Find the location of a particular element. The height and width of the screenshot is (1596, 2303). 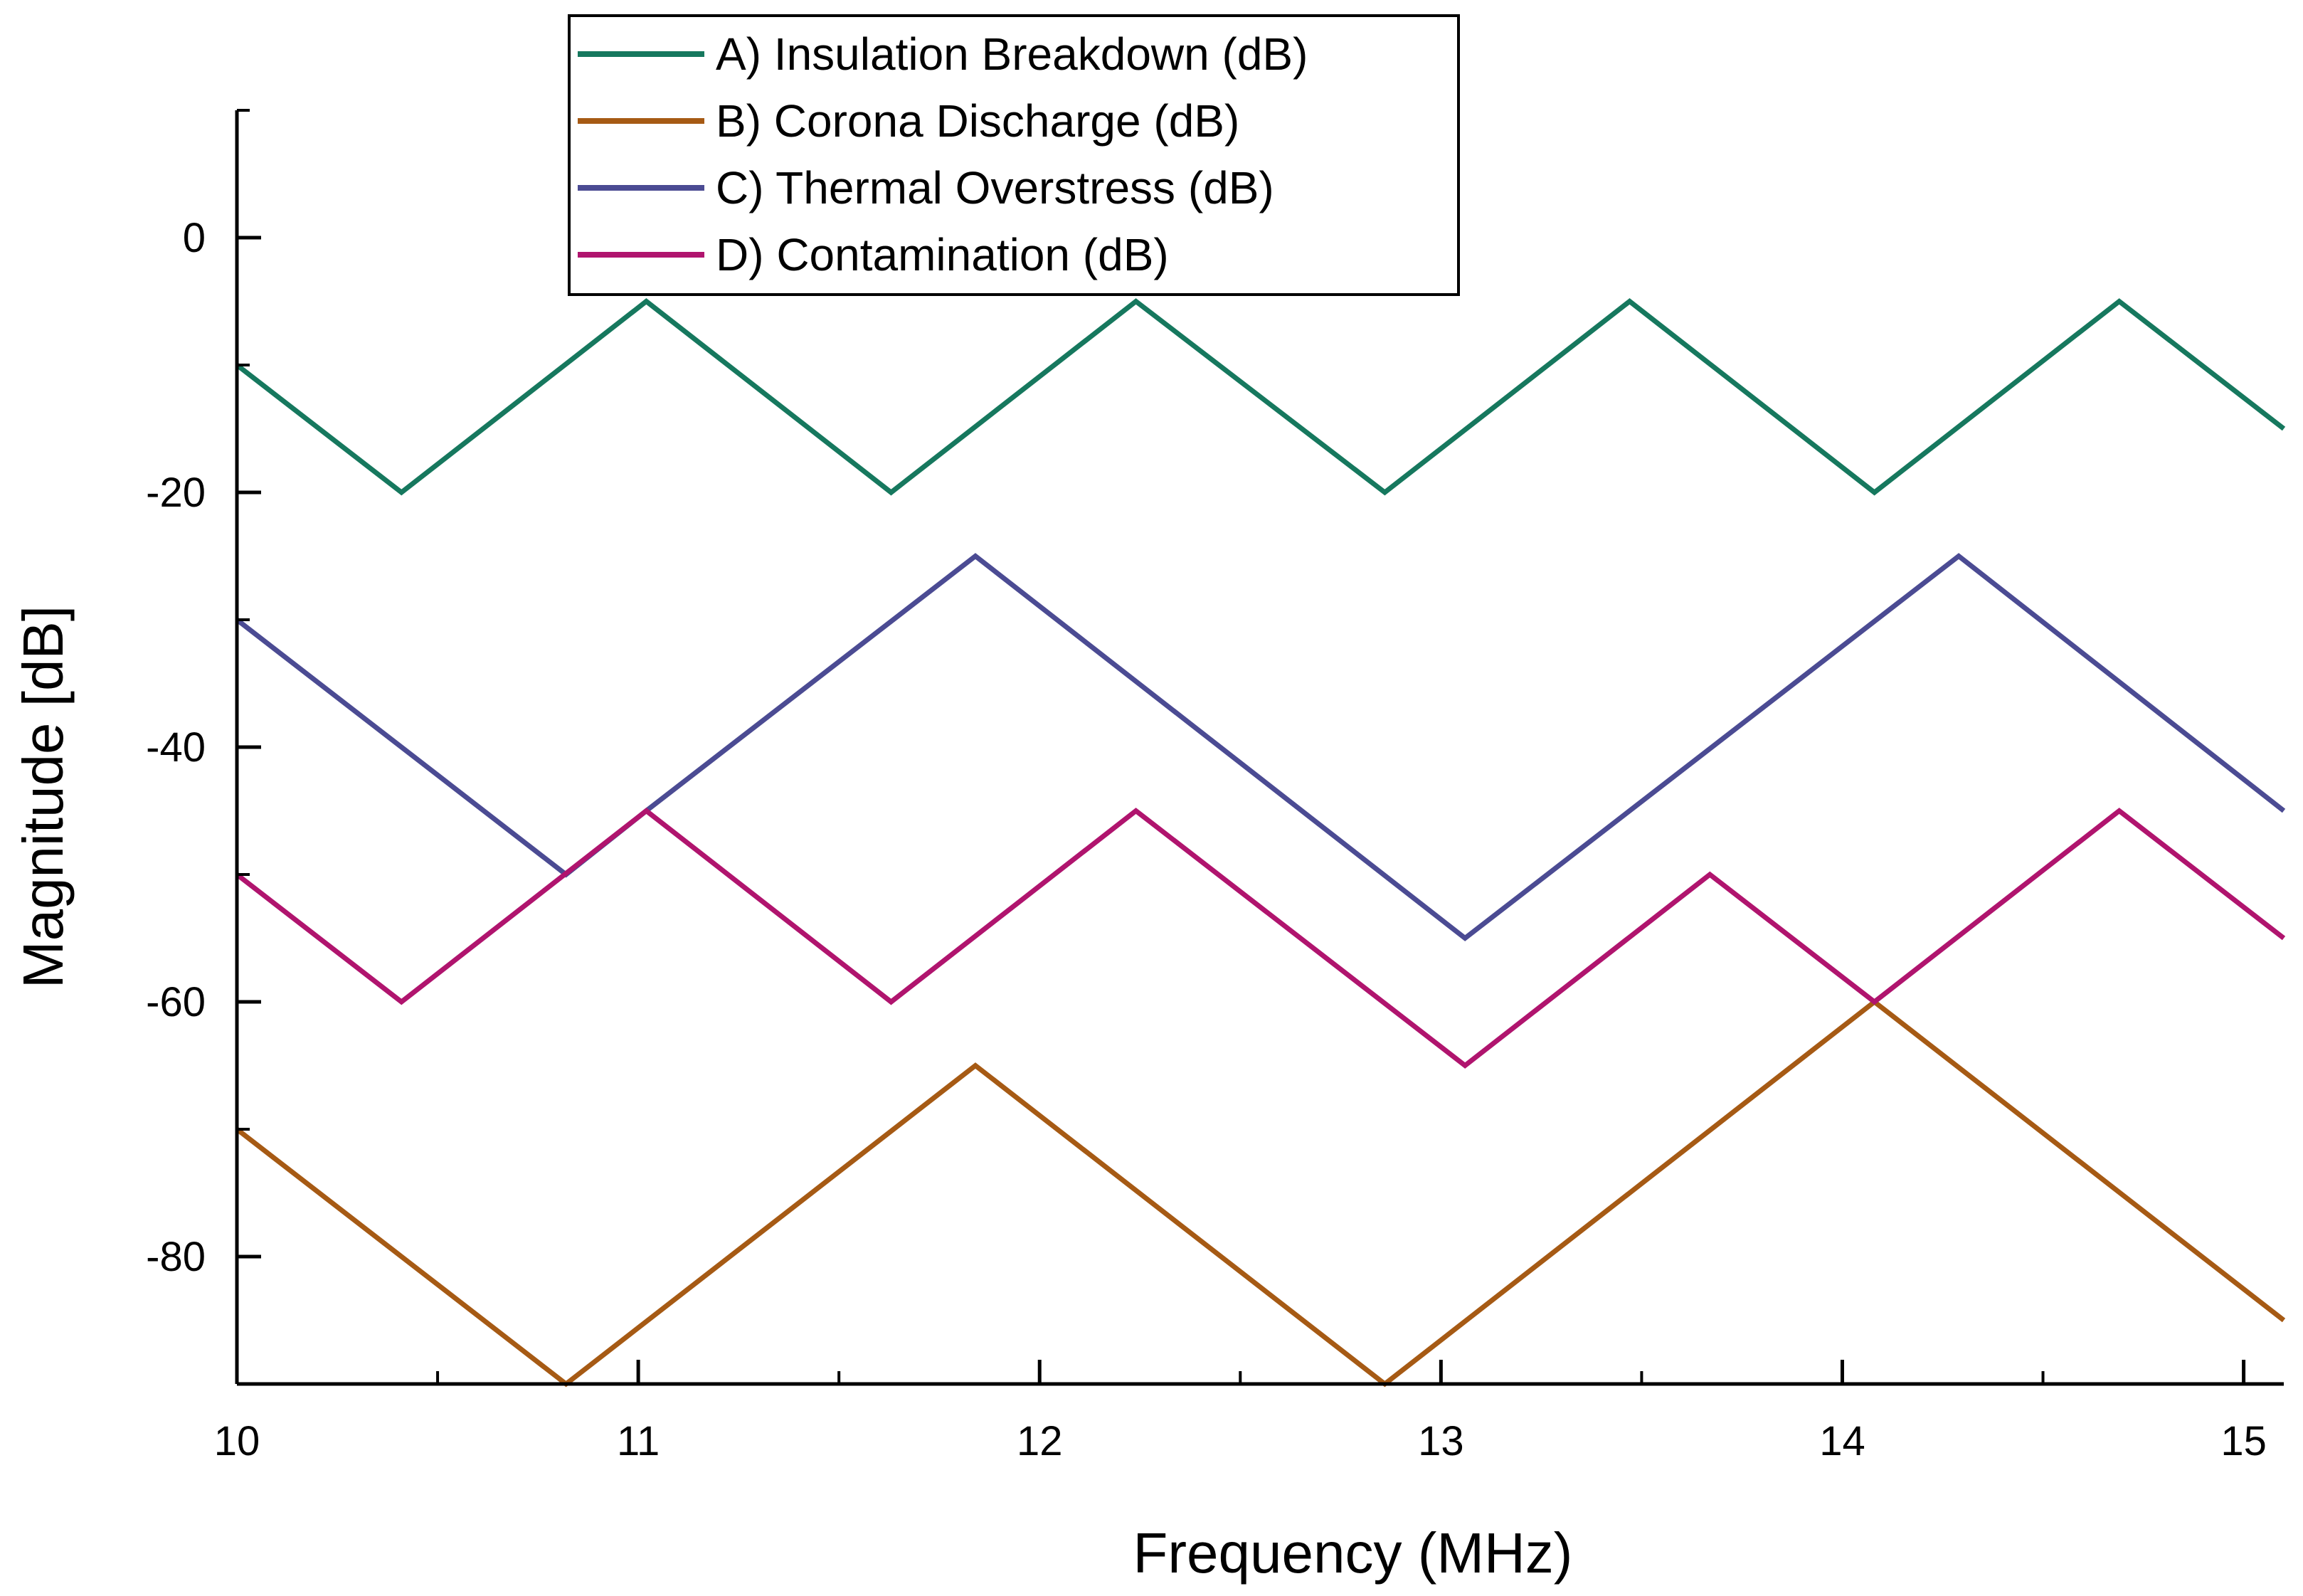

x-tick-label: 12 is located at coordinates (1040, 1441).